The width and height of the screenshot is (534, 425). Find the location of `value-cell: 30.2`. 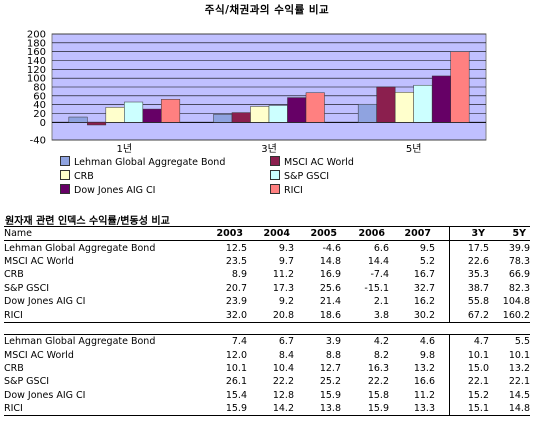

value-cell: 30.2 is located at coordinates (412, 315).